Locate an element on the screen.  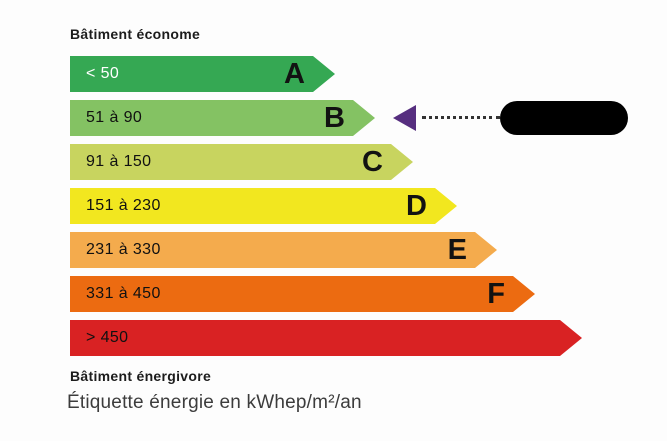
energy-bar-row: 51 à 90 B is located at coordinates (368, 118).